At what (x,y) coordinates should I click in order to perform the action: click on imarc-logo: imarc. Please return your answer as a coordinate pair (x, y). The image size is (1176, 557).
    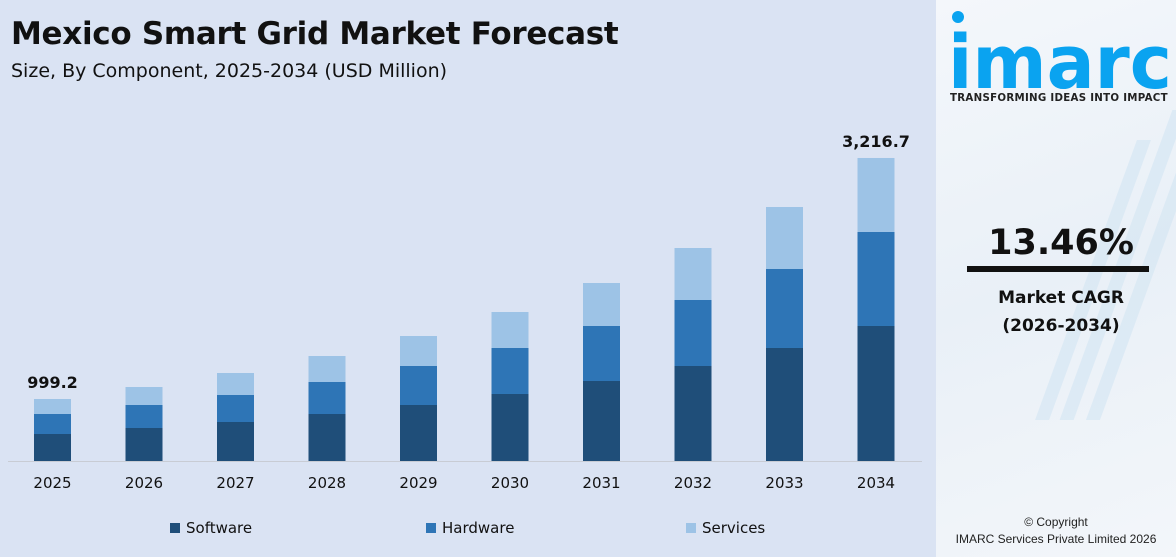
    Looking at the image, I should click on (1060, 50).